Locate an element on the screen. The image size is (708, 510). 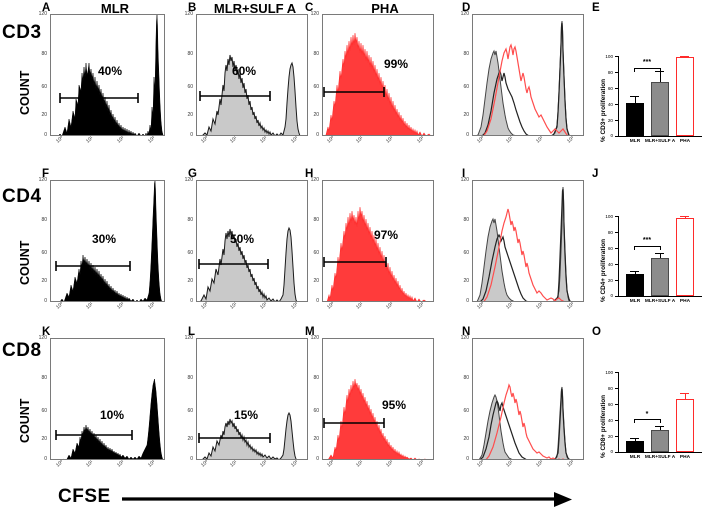
row-label-cd3: CD3 is located at coordinates (22, 32).